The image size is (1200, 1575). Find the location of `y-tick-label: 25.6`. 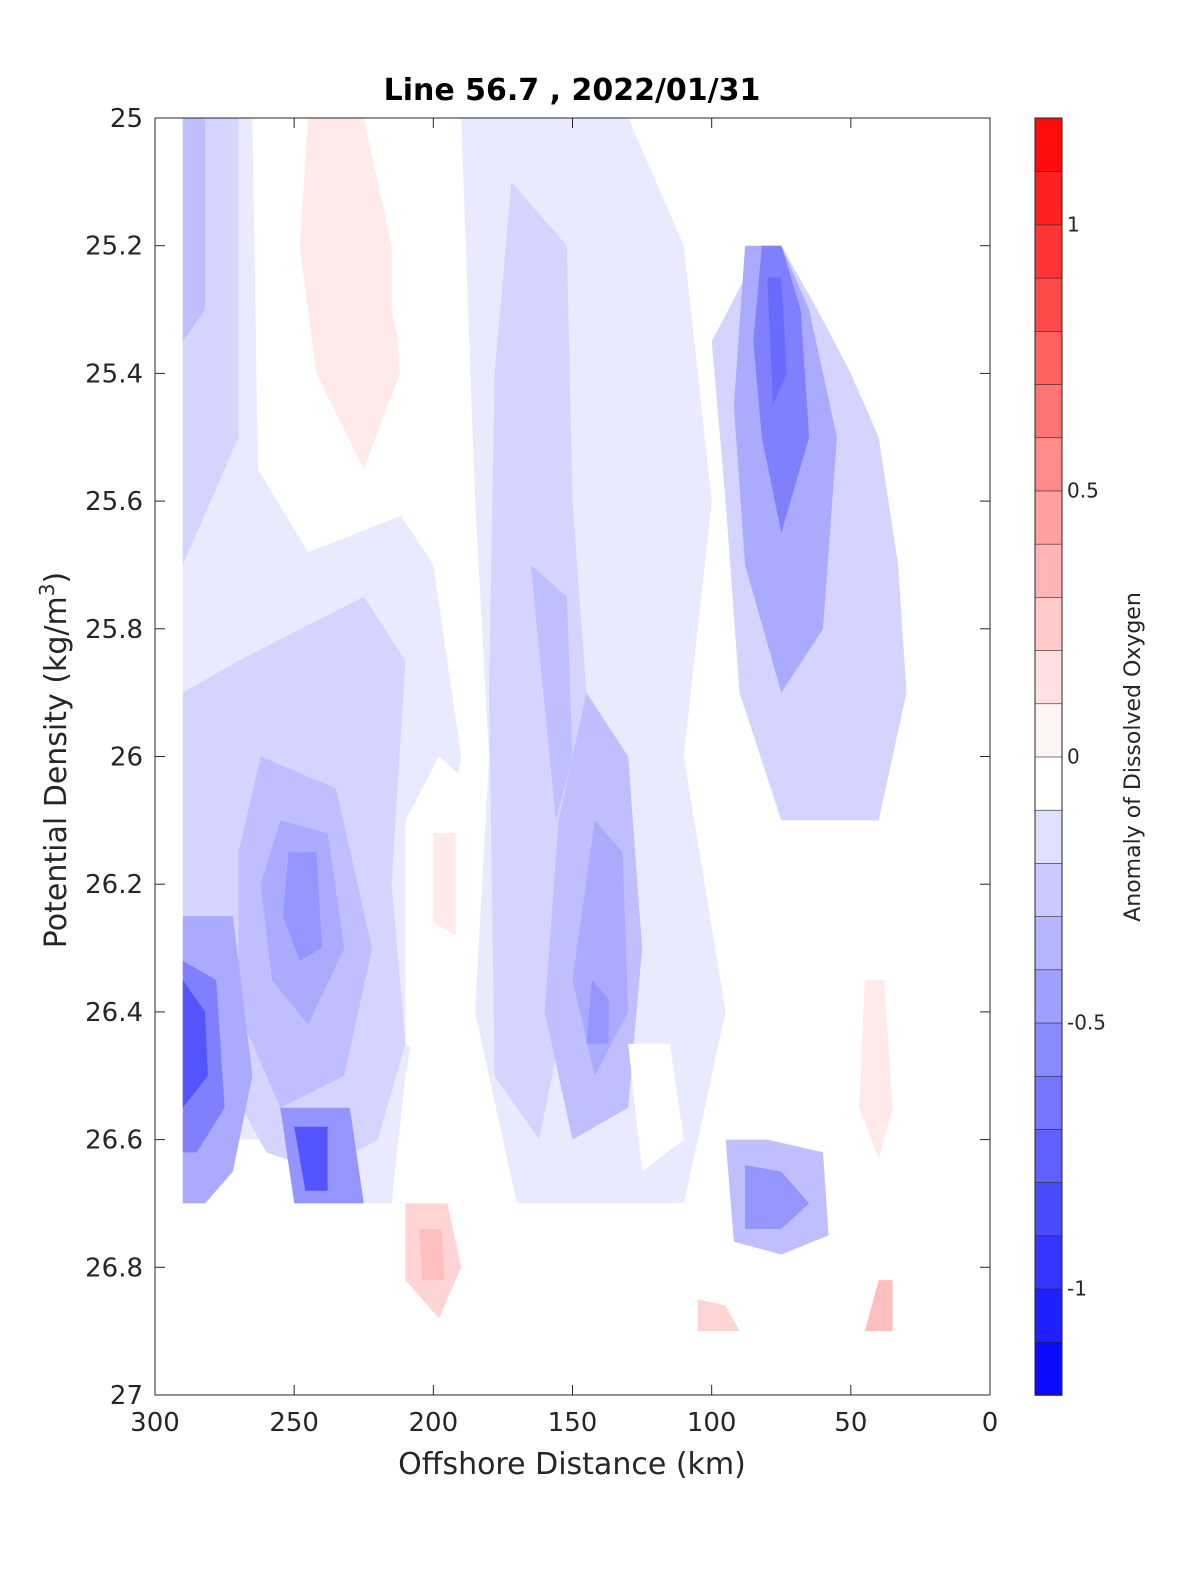

y-tick-label: 25.6 is located at coordinates (114, 502).